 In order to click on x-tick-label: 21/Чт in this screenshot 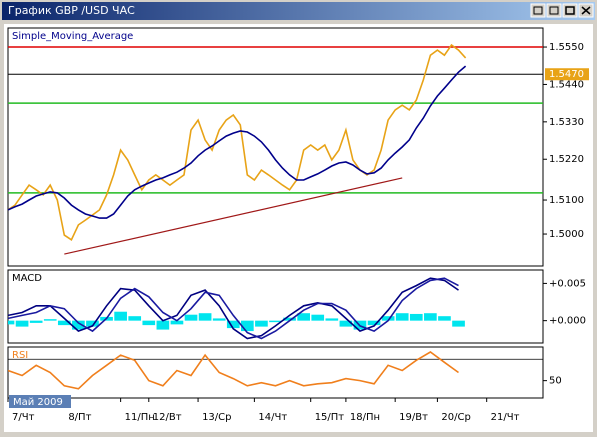, I will do `click(505, 417)`.